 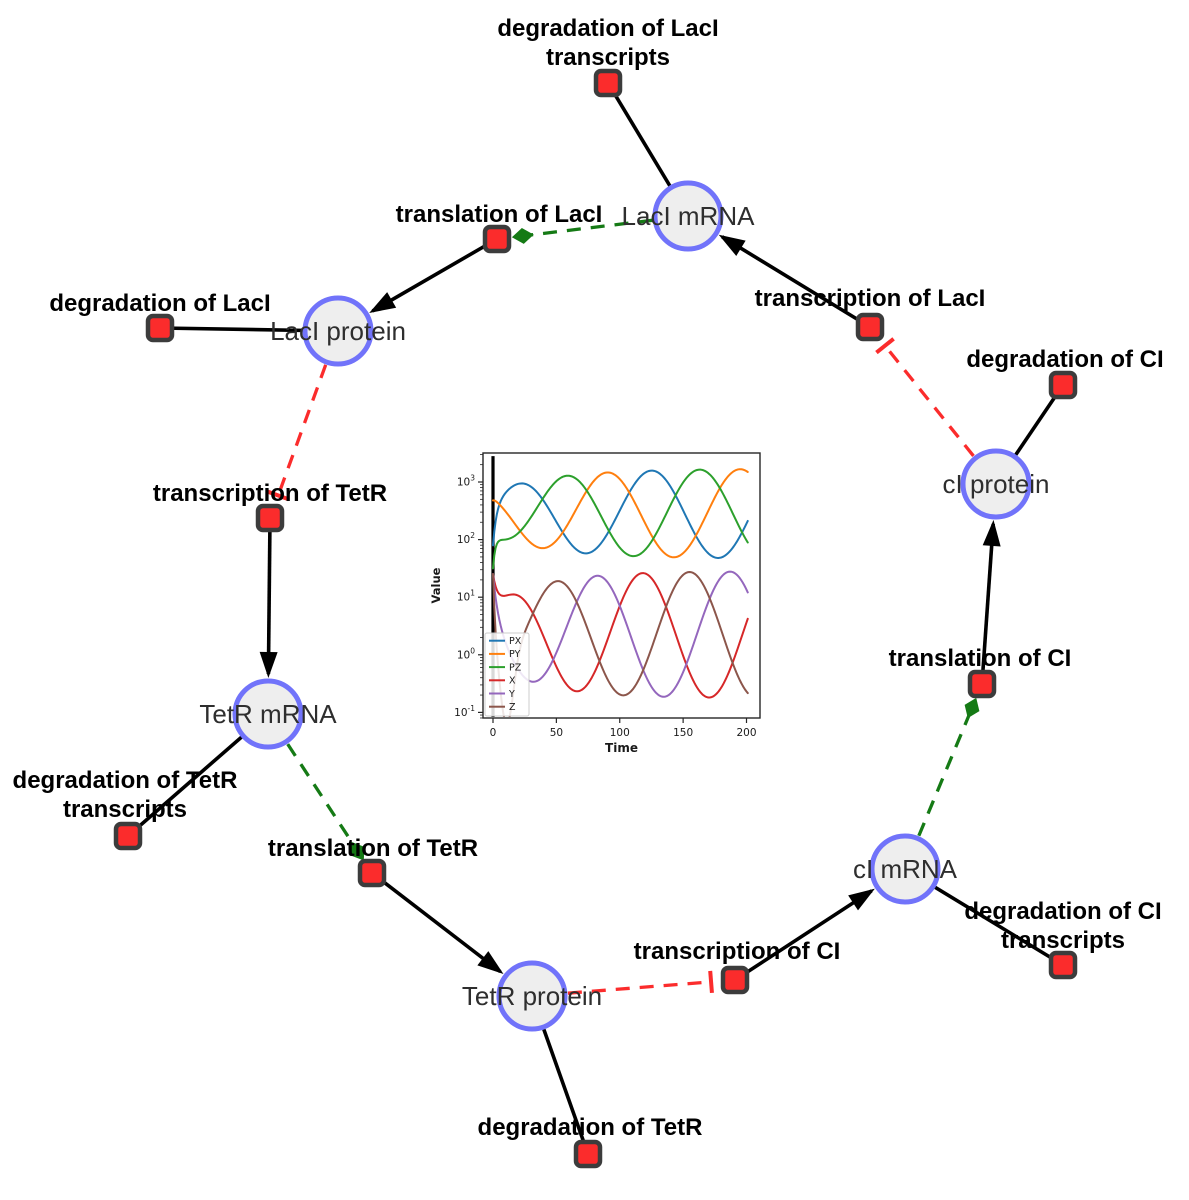 I want to click on species-node-ci-mrna, so click(x=905, y=869).